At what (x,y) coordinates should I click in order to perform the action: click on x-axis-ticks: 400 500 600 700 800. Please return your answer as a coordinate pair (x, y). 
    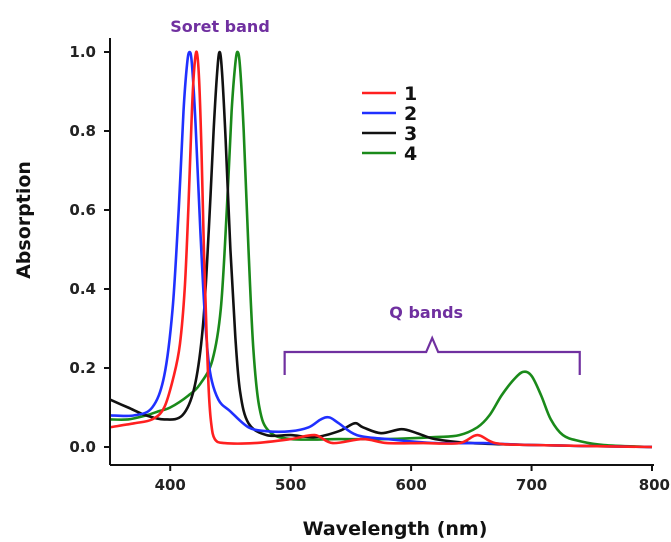
    Looking at the image, I should click on (412, 479).